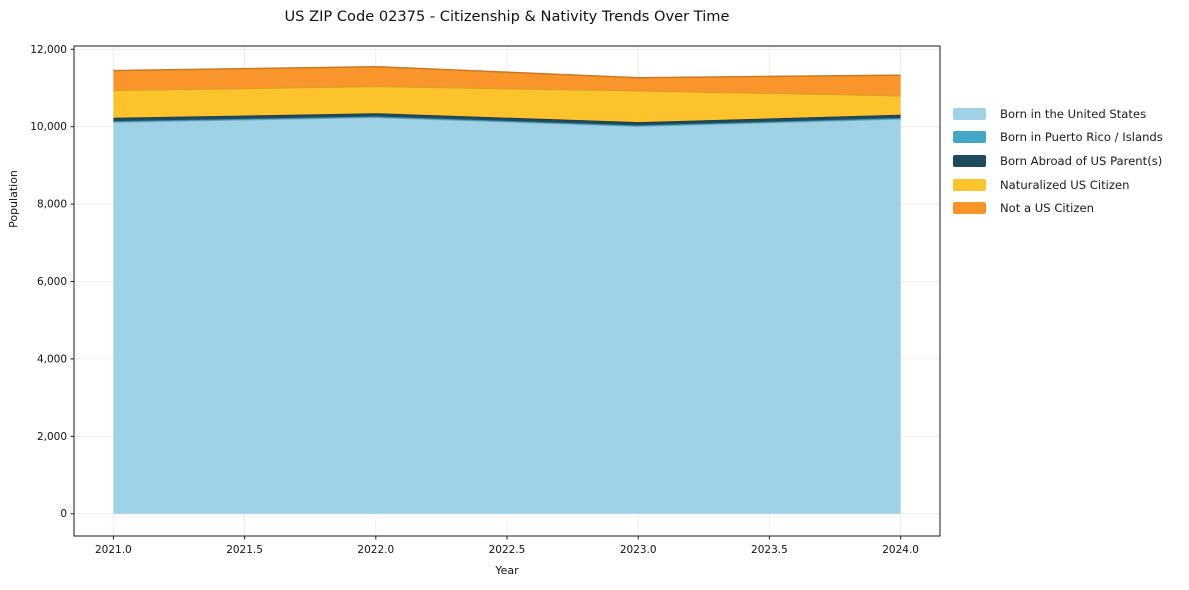  Describe the element at coordinates (52, 359) in the screenshot. I see `y-tick-label: 4,000` at that location.